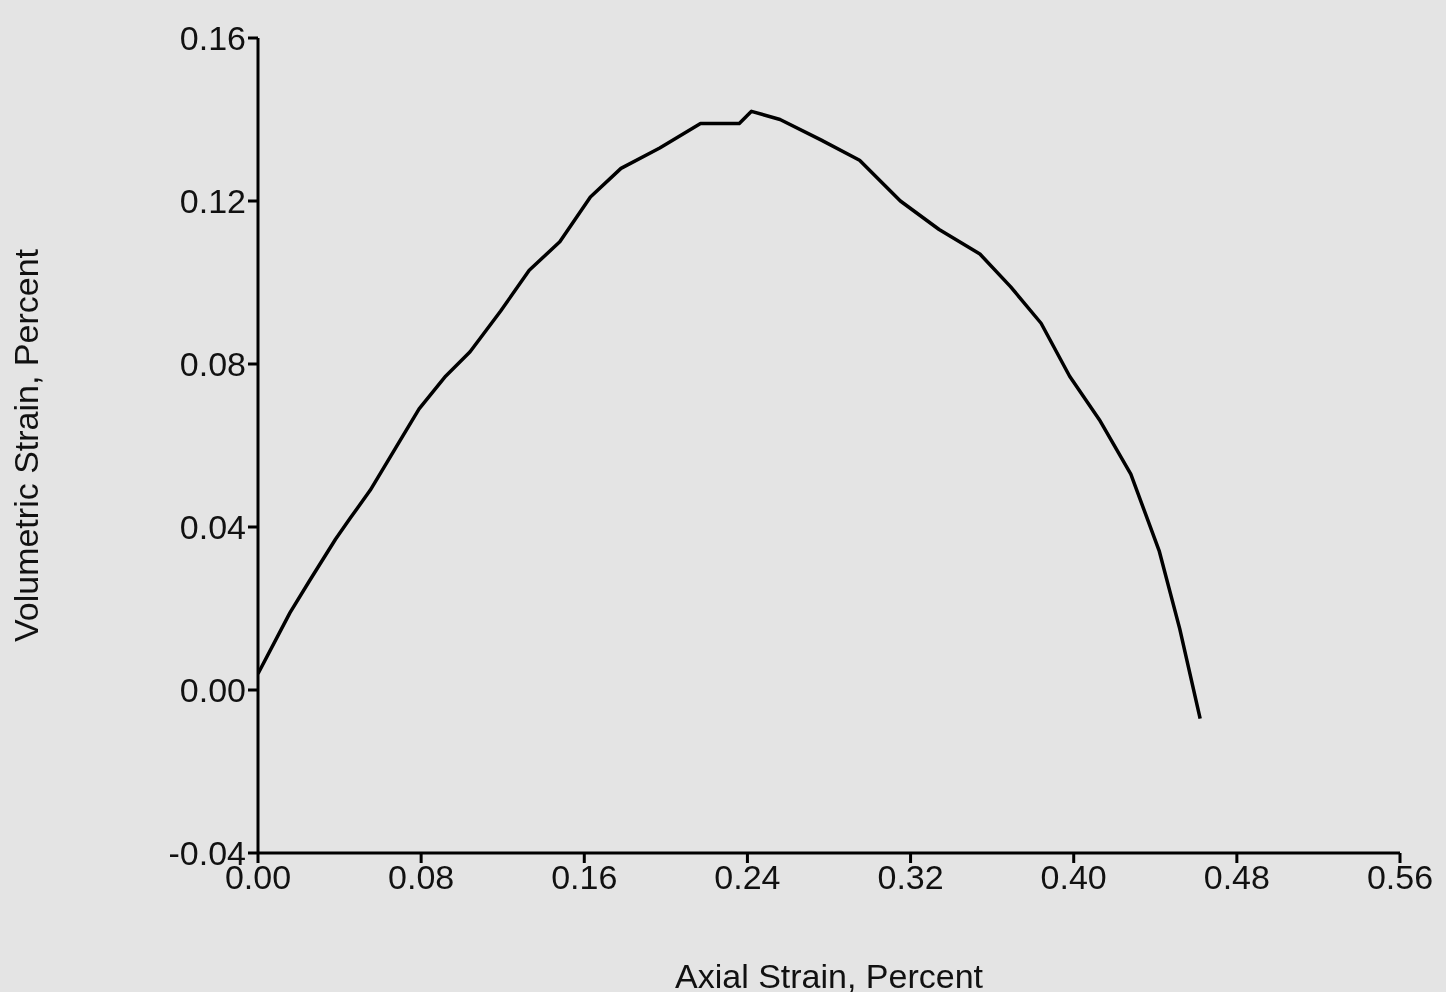 This screenshot has width=1446, height=992. I want to click on y-tick-label: 0.04, so click(212, 527).